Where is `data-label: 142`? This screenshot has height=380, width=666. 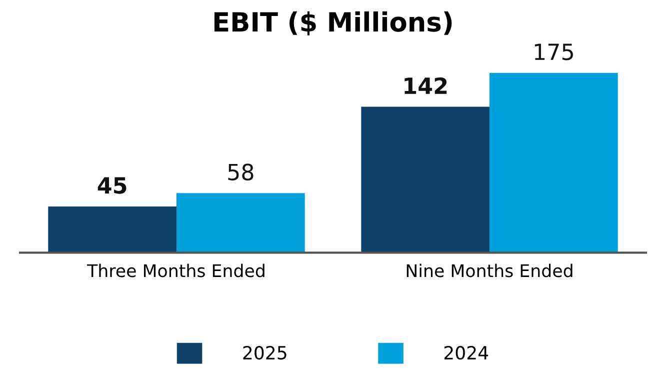
data-label: 142 is located at coordinates (425, 85).